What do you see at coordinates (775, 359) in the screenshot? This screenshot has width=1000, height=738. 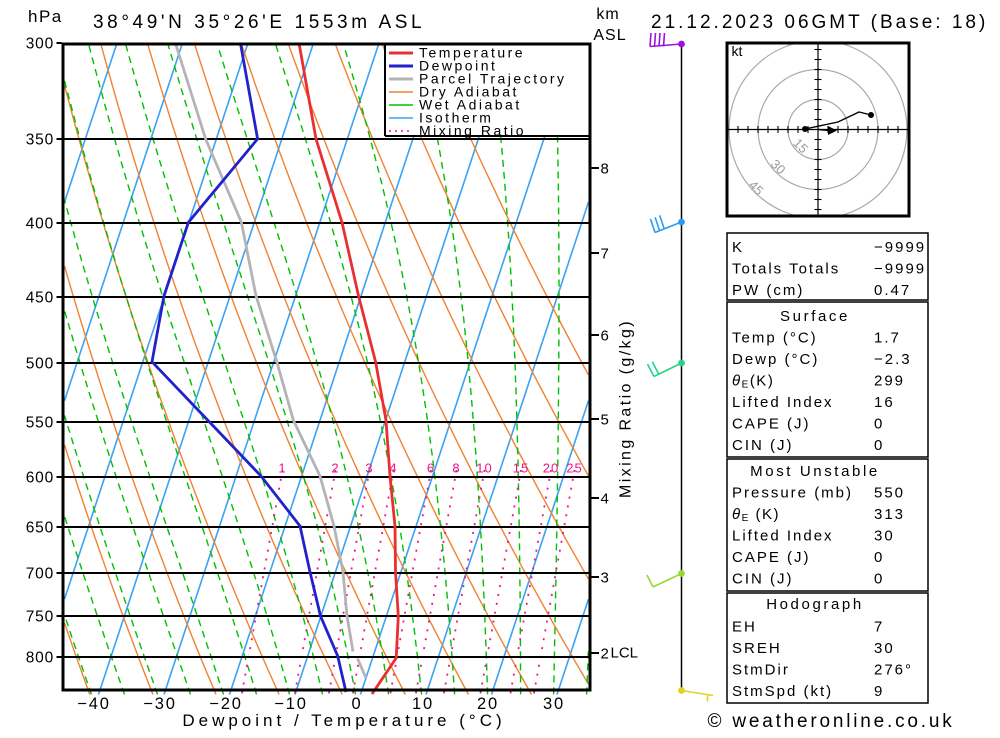 I see `svg-text: Dewp (°C)` at bounding box center [775, 359].